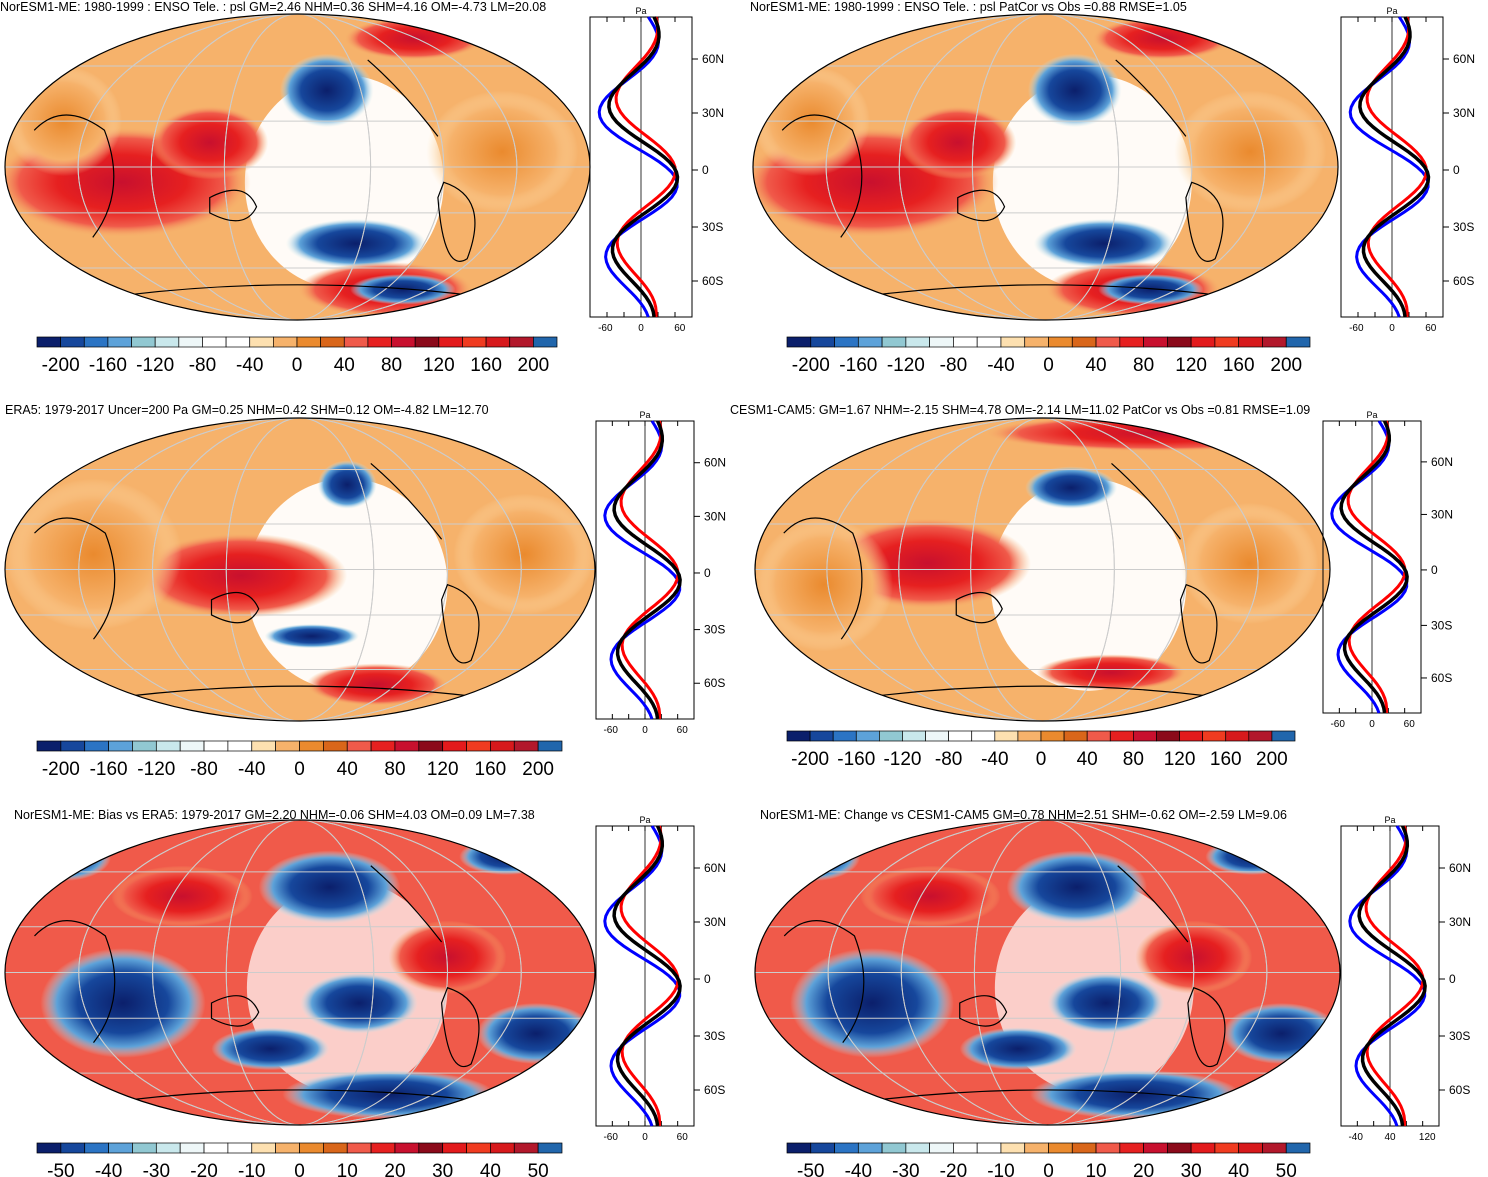 The image size is (1488, 1177). Describe the element at coordinates (347, 1169) in the screenshot. I see `colorbar-label: 10` at that location.